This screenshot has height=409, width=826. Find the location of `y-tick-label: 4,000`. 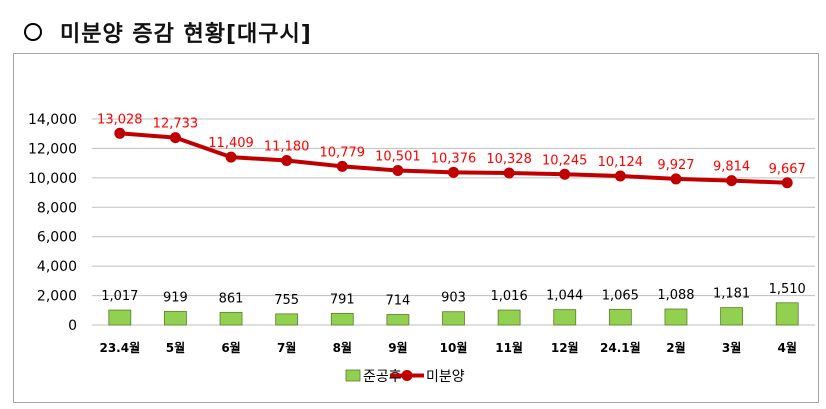

y-tick-label: 4,000 is located at coordinates (57, 267).